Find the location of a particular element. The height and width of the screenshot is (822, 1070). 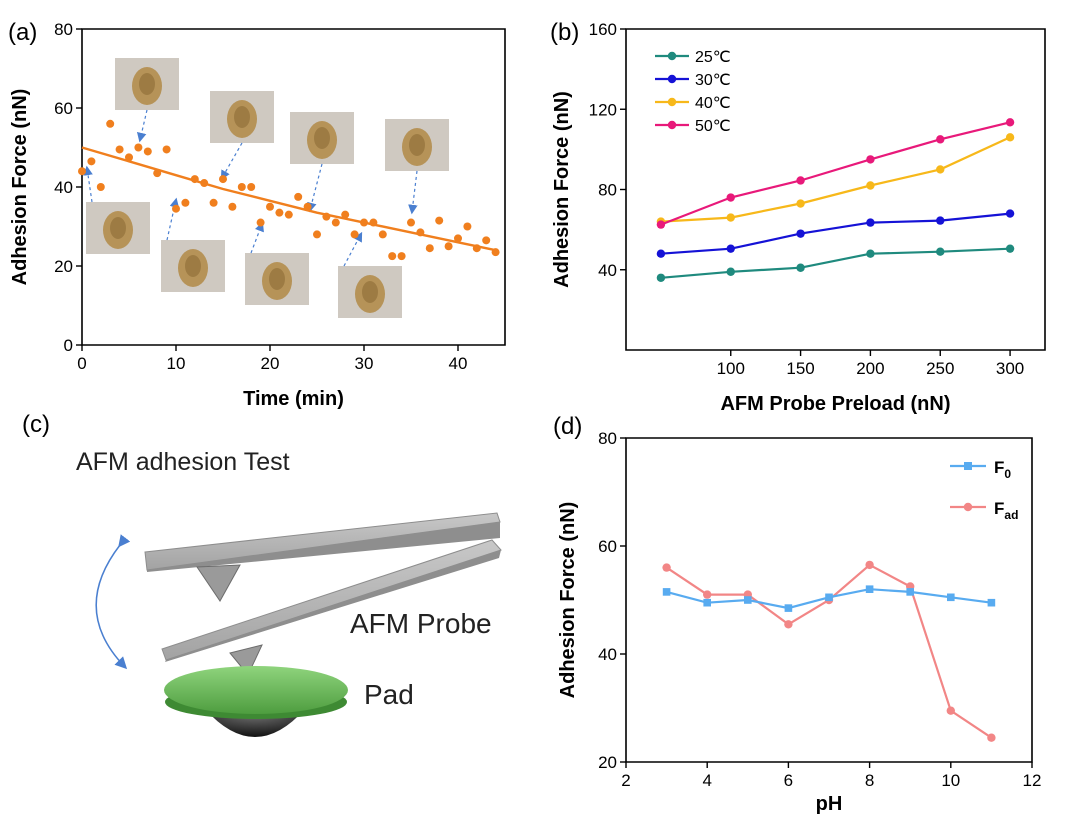

legend-label: F0 is located at coordinates (1002, 469).